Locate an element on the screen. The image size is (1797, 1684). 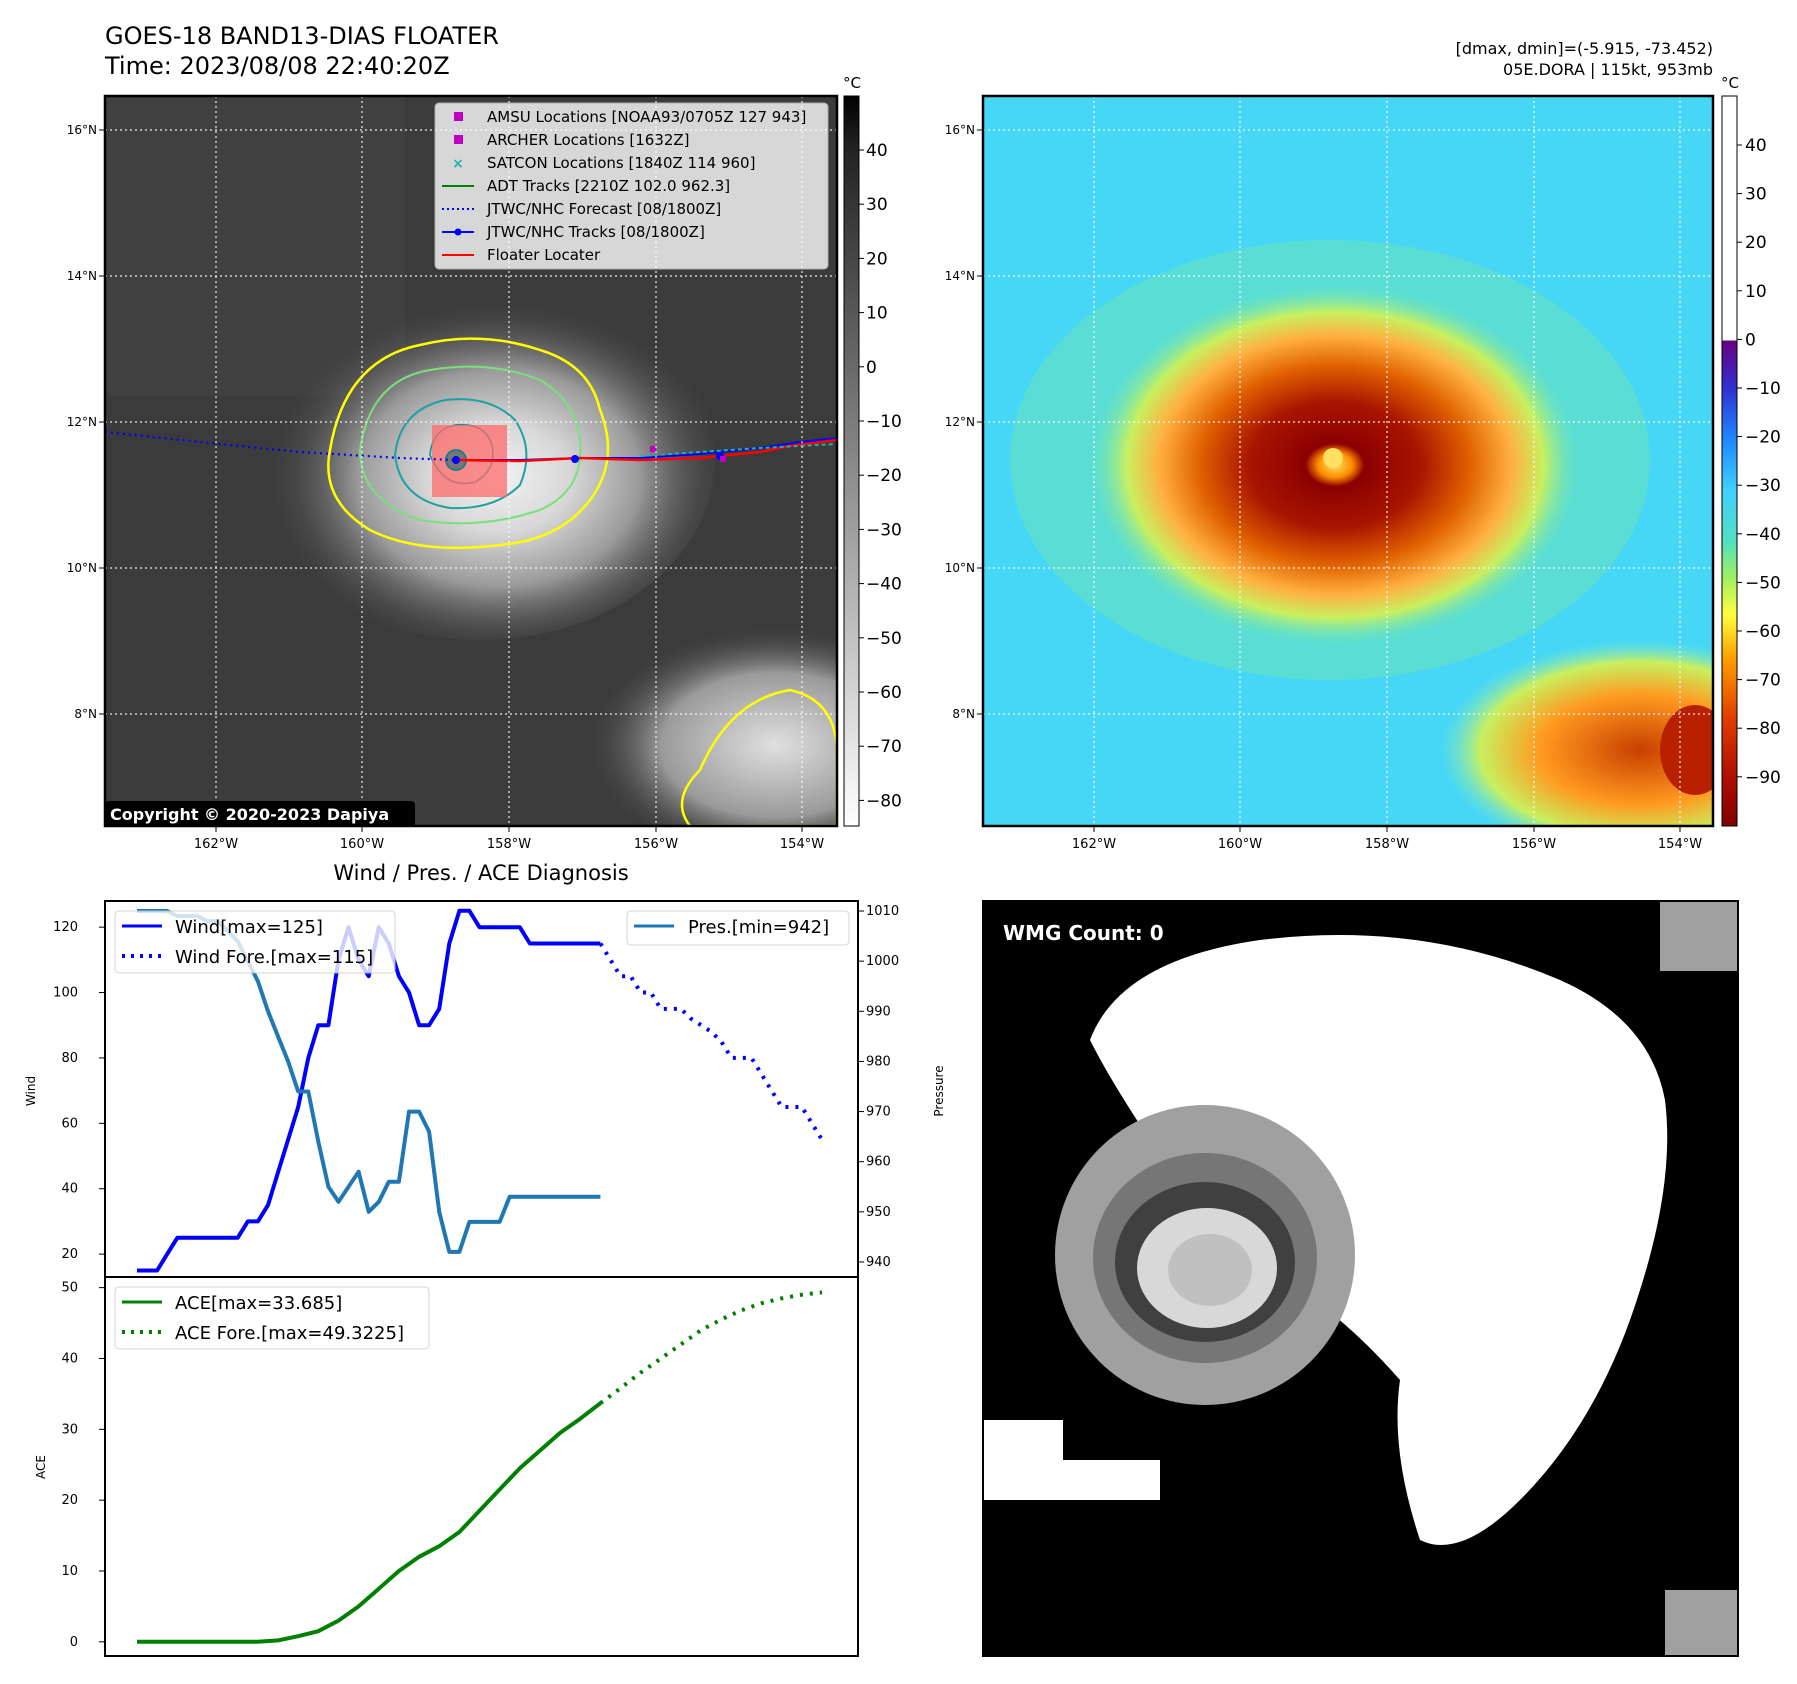
color-colorbar-tick-label: −30 is located at coordinates (1763, 486).